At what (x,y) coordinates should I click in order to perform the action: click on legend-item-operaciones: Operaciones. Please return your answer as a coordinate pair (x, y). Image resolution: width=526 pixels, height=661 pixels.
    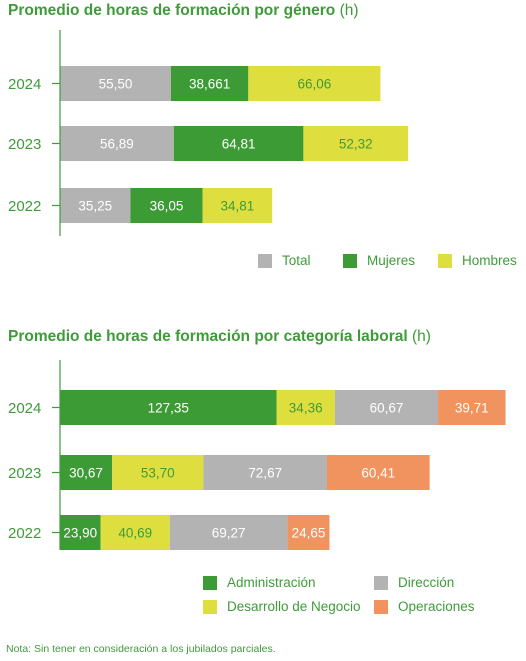
    Looking at the image, I should click on (424, 606).